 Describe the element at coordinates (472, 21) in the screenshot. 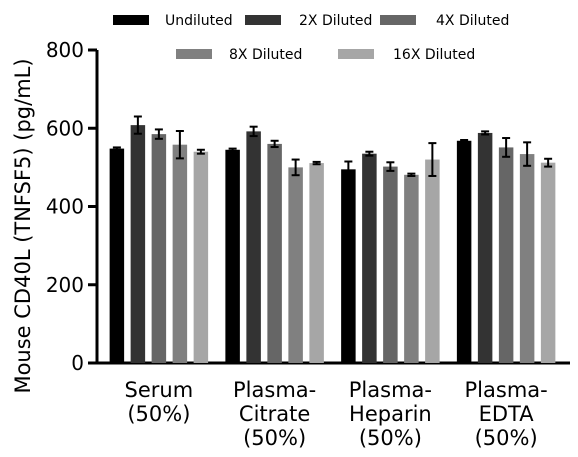

I see `legend-label: 4X Diluted` at that location.